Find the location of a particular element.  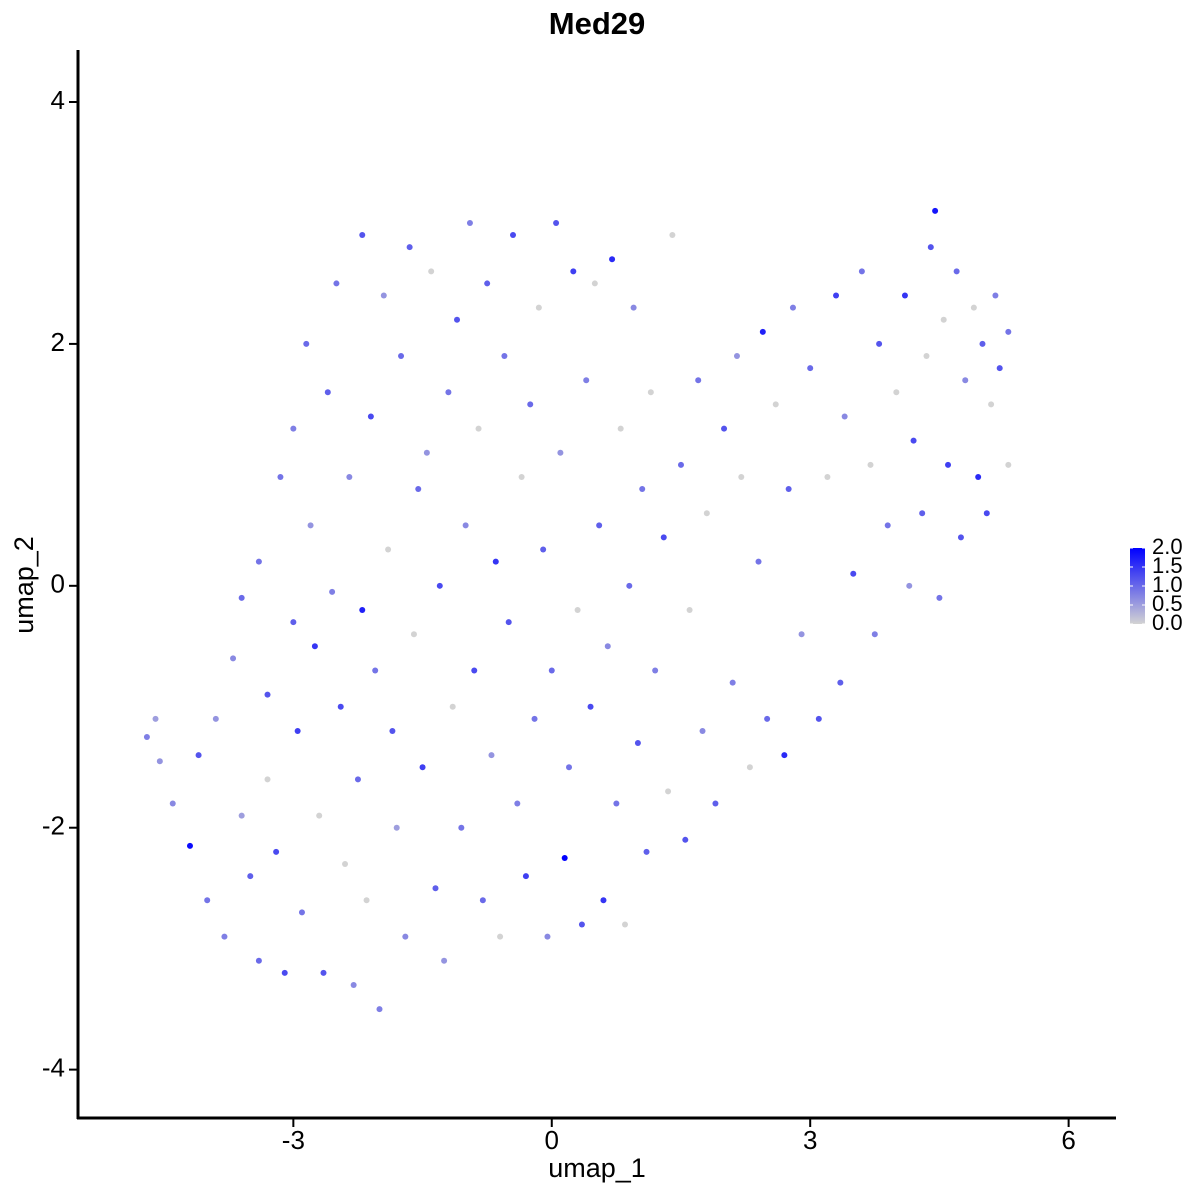

colorbar-tick-label: 1.0 is located at coordinates (1167, 584).